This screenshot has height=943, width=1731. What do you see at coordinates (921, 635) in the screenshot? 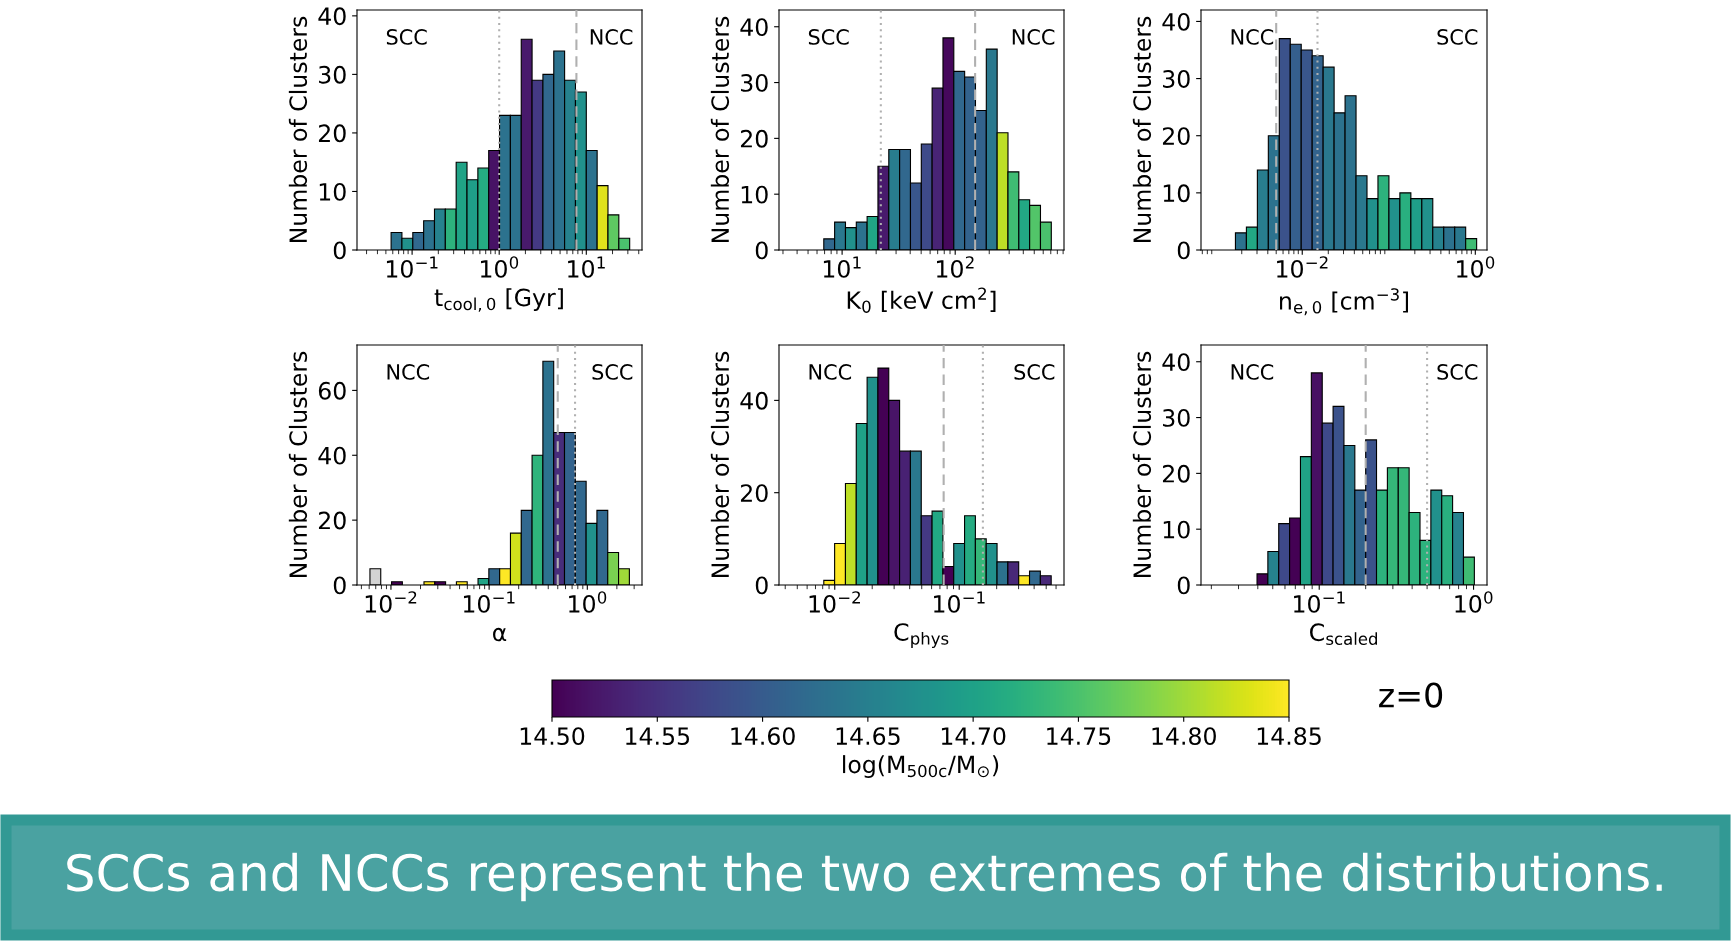
I see `x-axis-title: C$_{phys}$` at bounding box center [921, 635].